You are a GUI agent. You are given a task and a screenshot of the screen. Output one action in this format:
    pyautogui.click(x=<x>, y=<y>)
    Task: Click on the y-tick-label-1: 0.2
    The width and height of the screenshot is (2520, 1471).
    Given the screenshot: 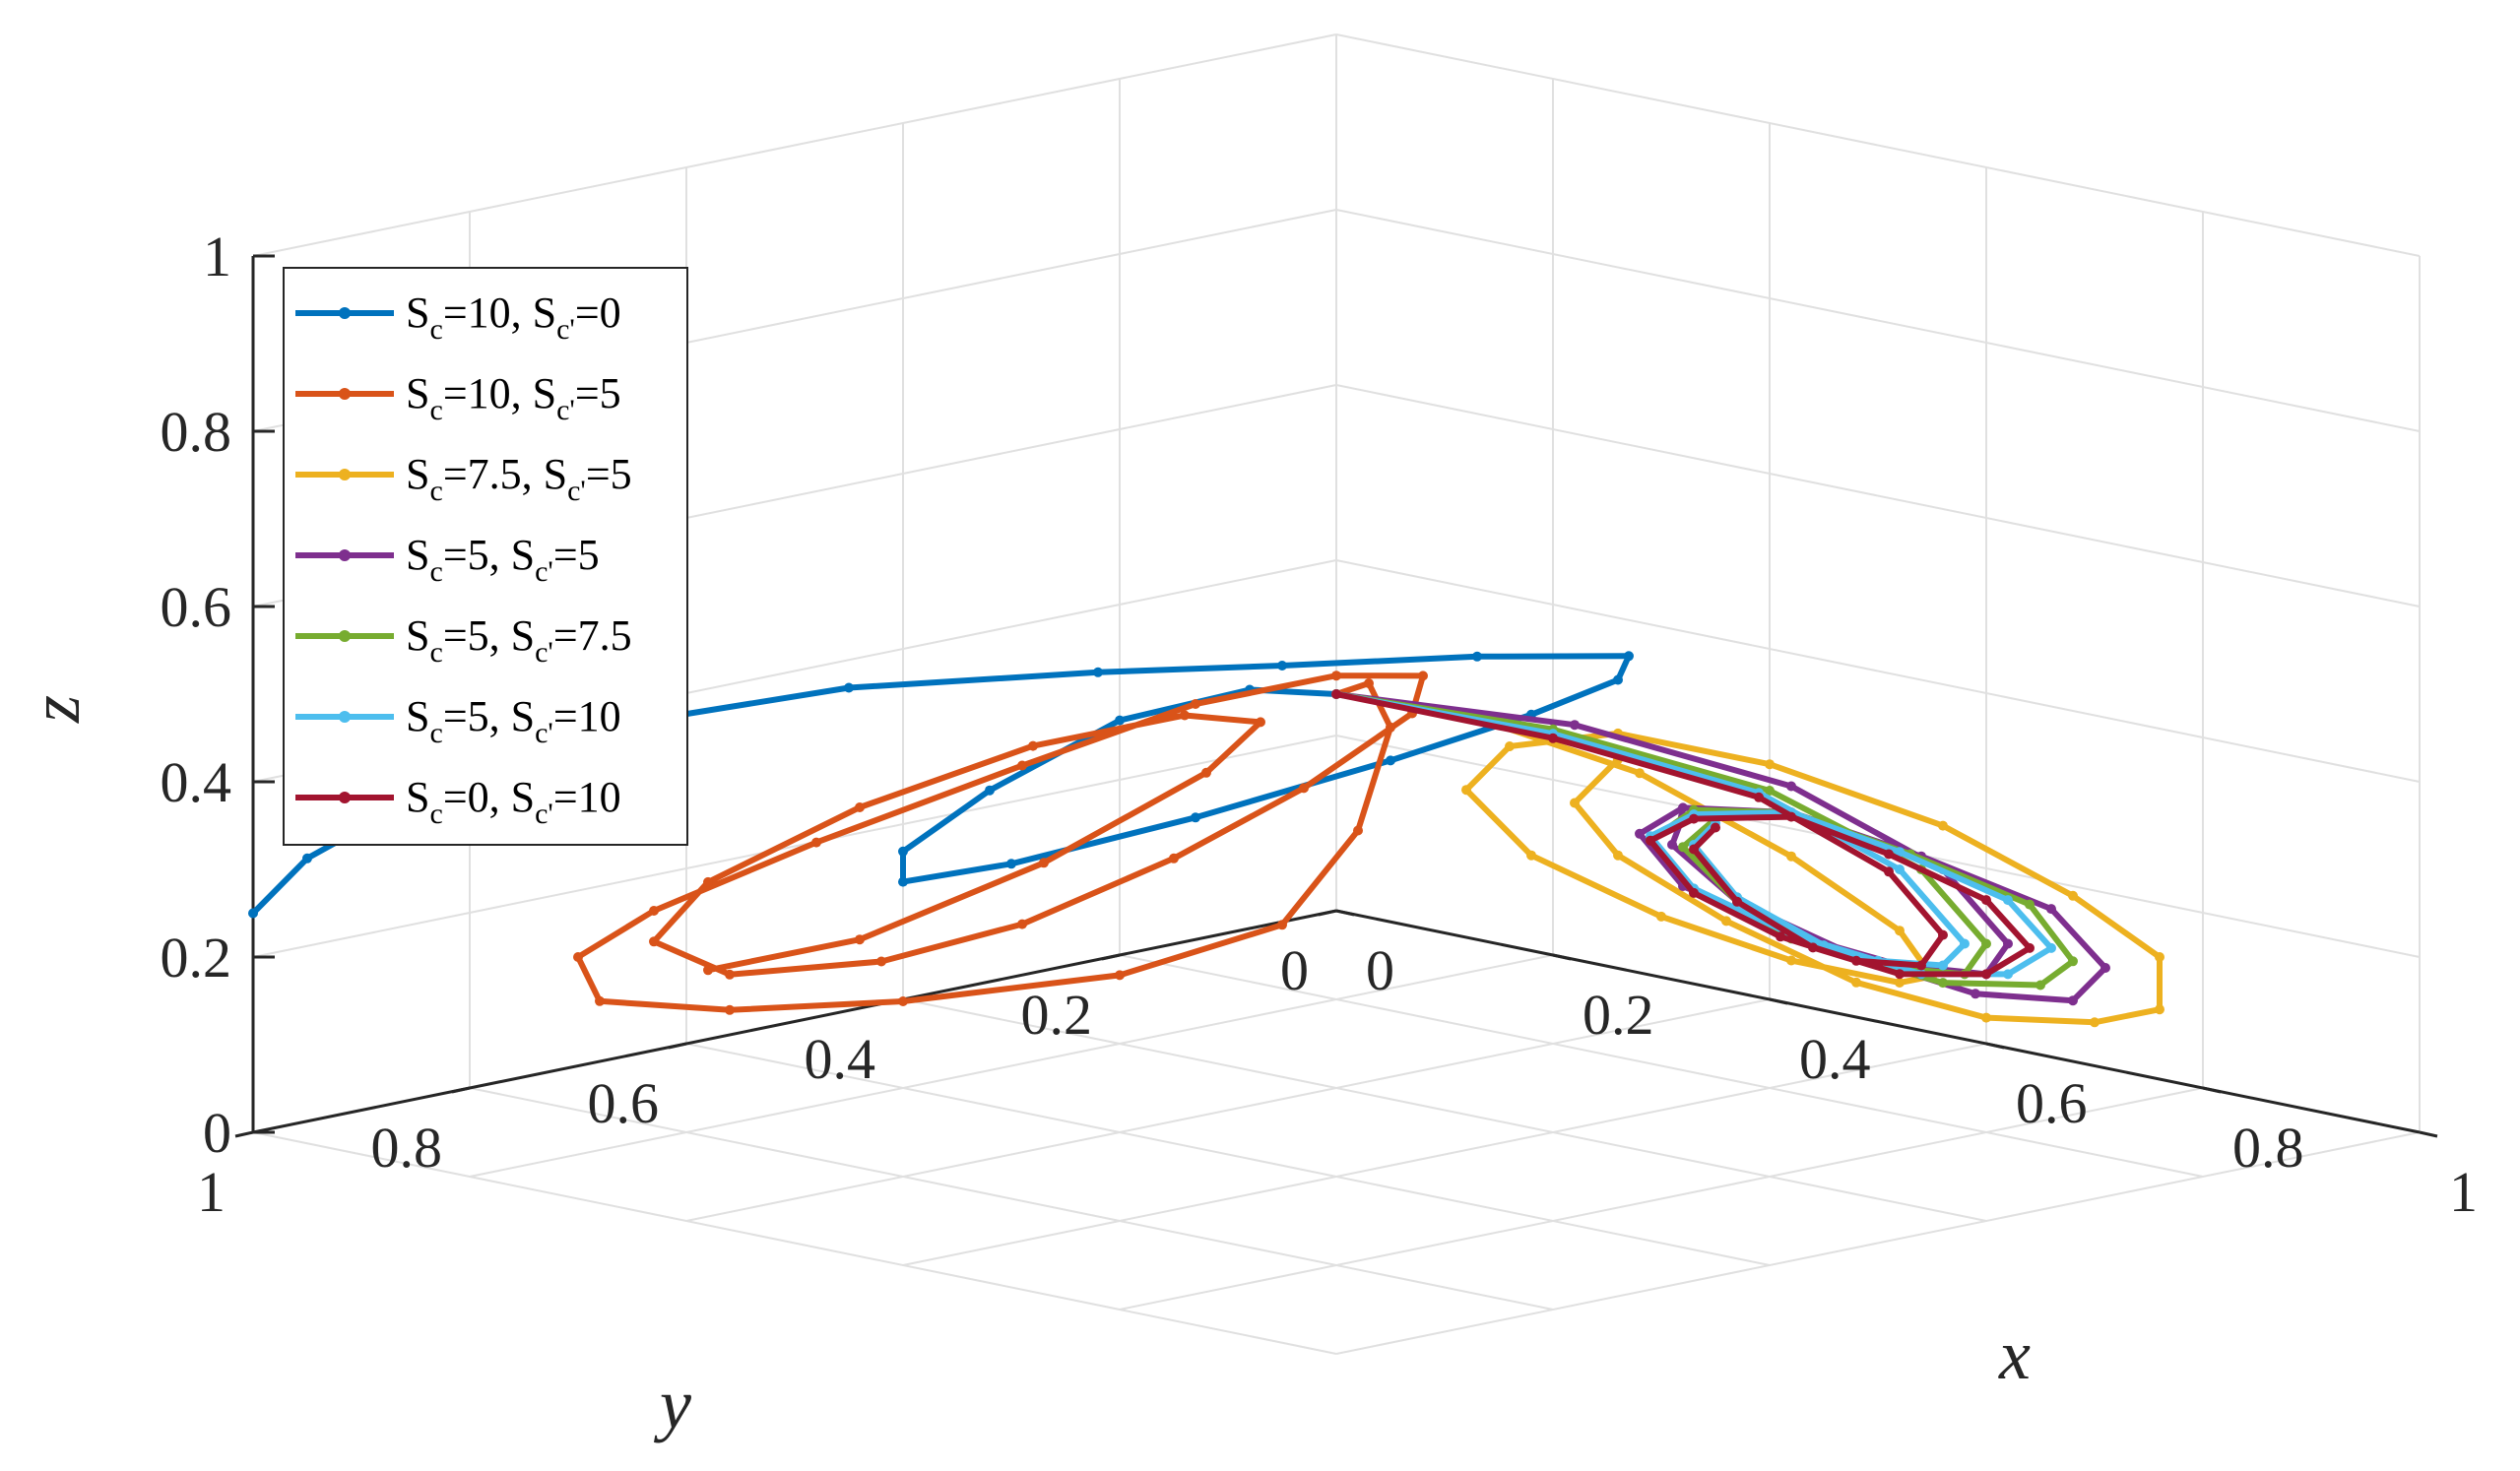 What is the action you would take?
    pyautogui.click(x=1057, y=1015)
    